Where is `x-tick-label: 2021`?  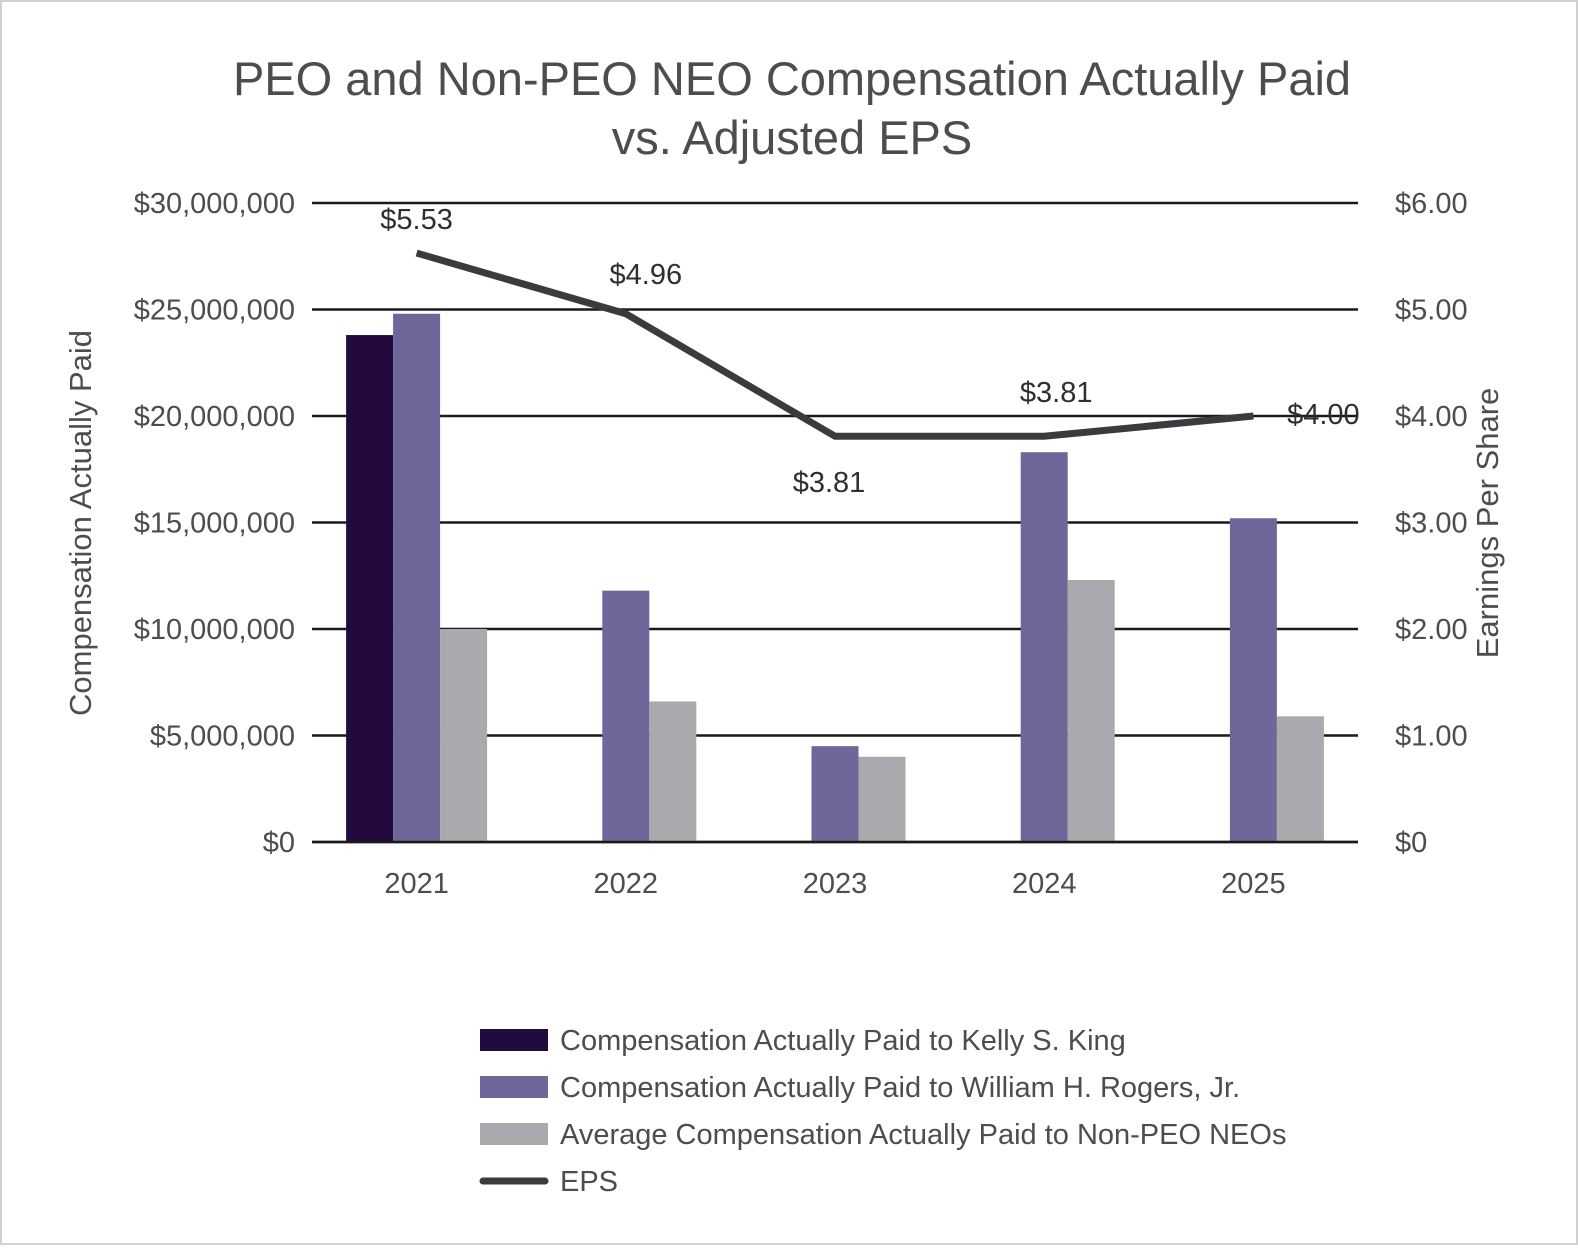 x-tick-label: 2021 is located at coordinates (416, 884).